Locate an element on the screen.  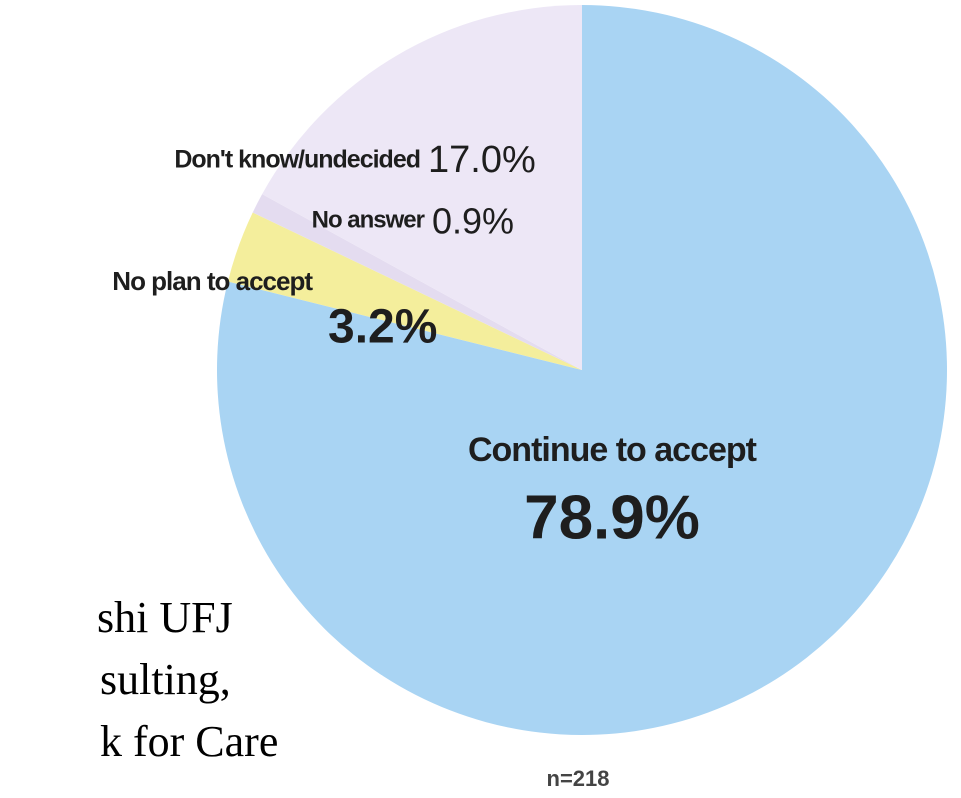
value-label: 3.2% is located at coordinates (382, 327).